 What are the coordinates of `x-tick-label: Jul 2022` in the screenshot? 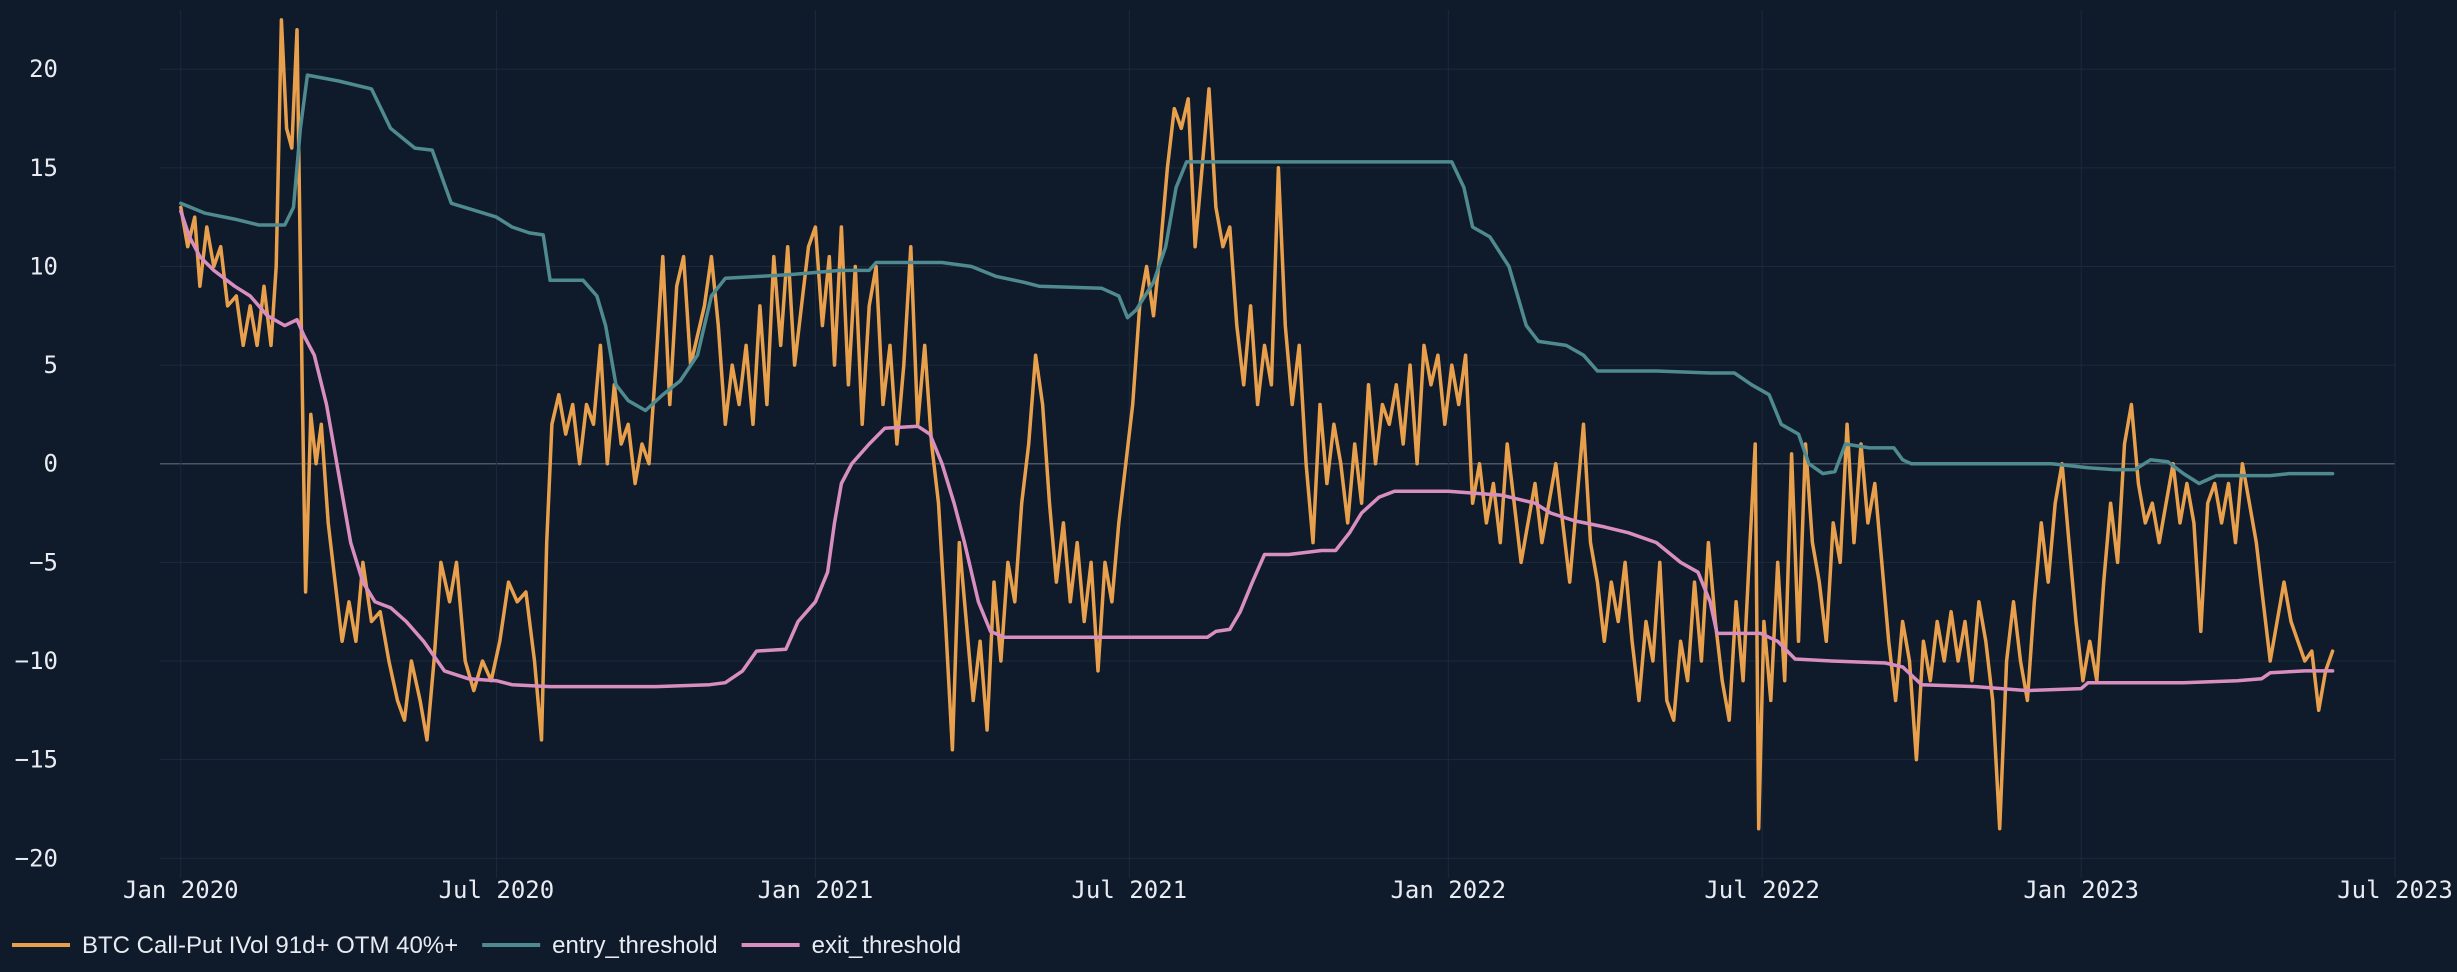 It's located at (1762, 890).